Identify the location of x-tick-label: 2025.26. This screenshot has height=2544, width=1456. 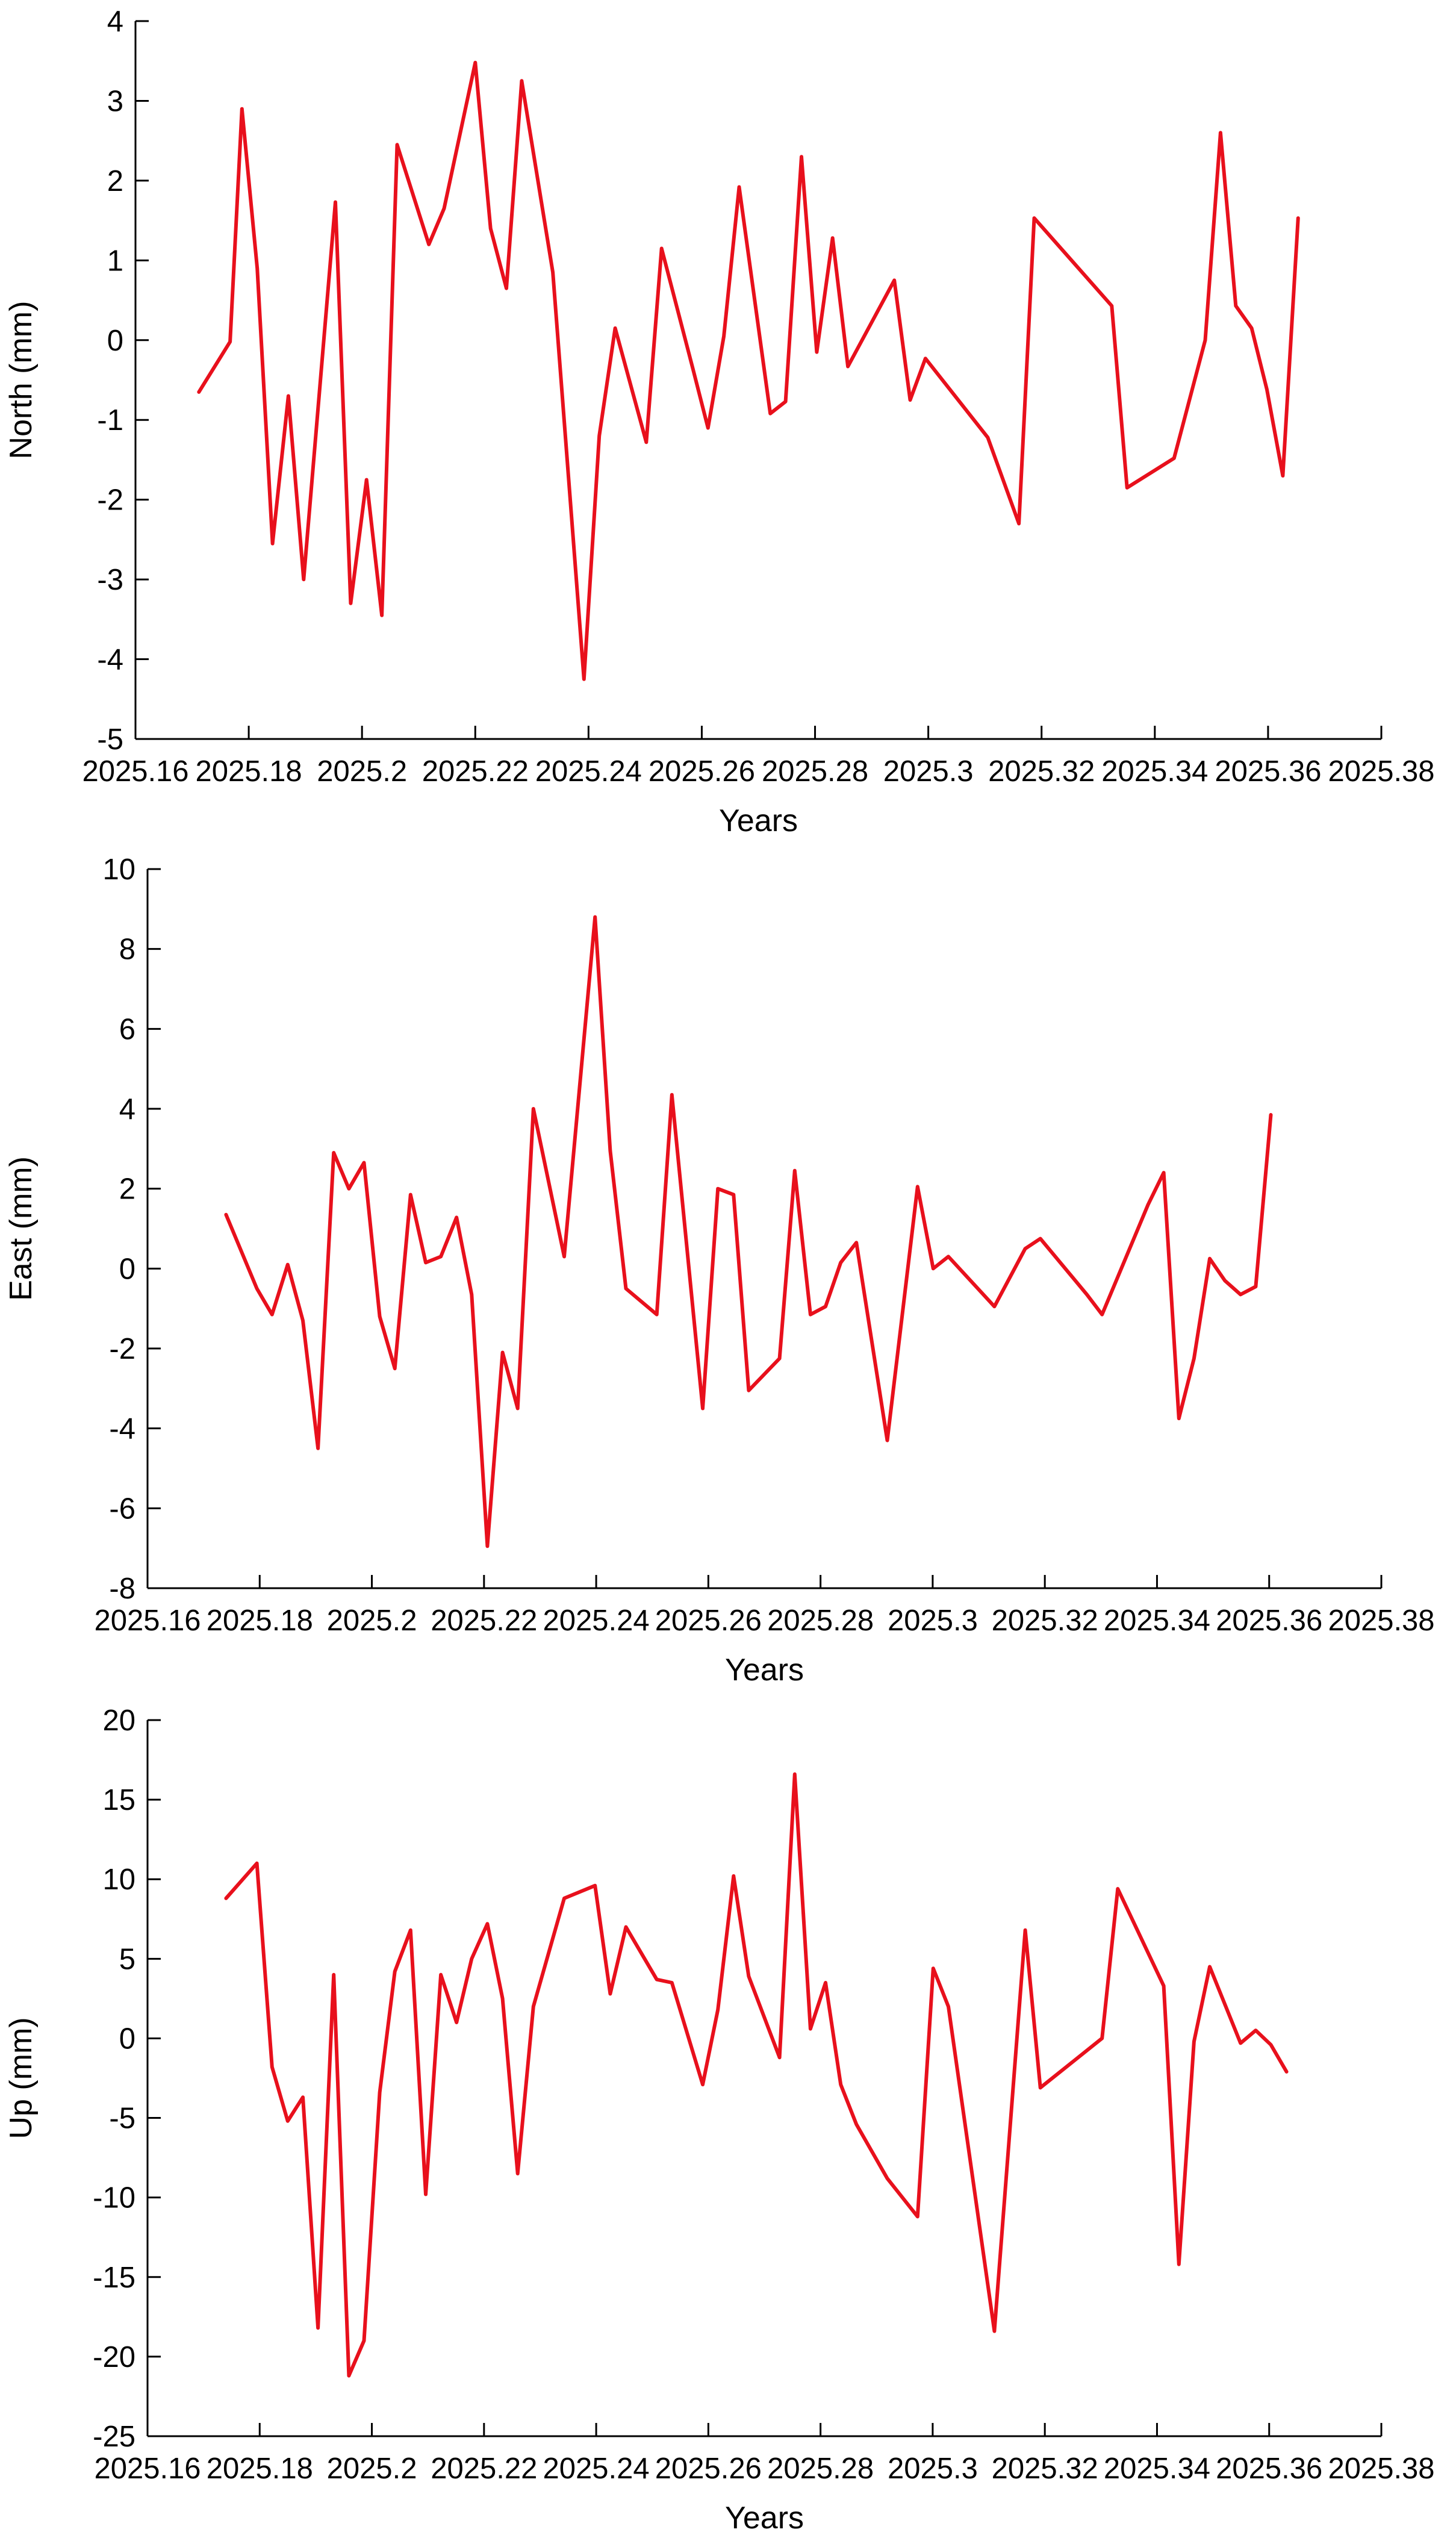
(709, 2469).